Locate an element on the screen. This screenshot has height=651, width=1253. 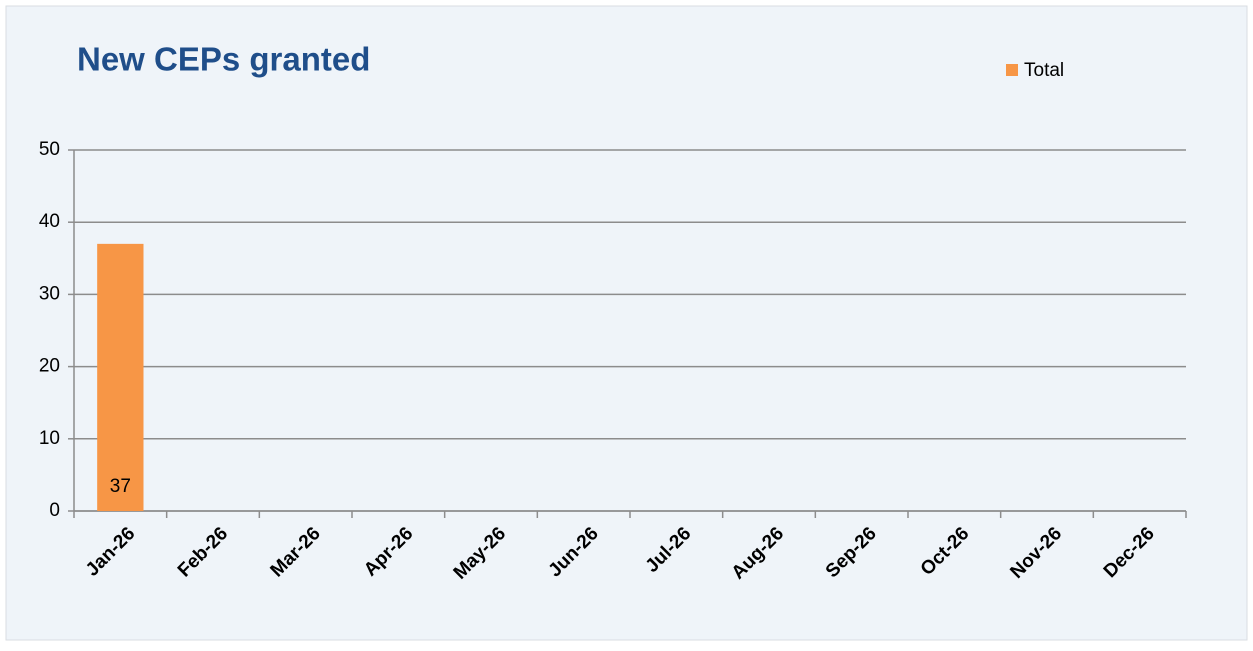
y-tick-label: 20 is located at coordinates (49, 366).